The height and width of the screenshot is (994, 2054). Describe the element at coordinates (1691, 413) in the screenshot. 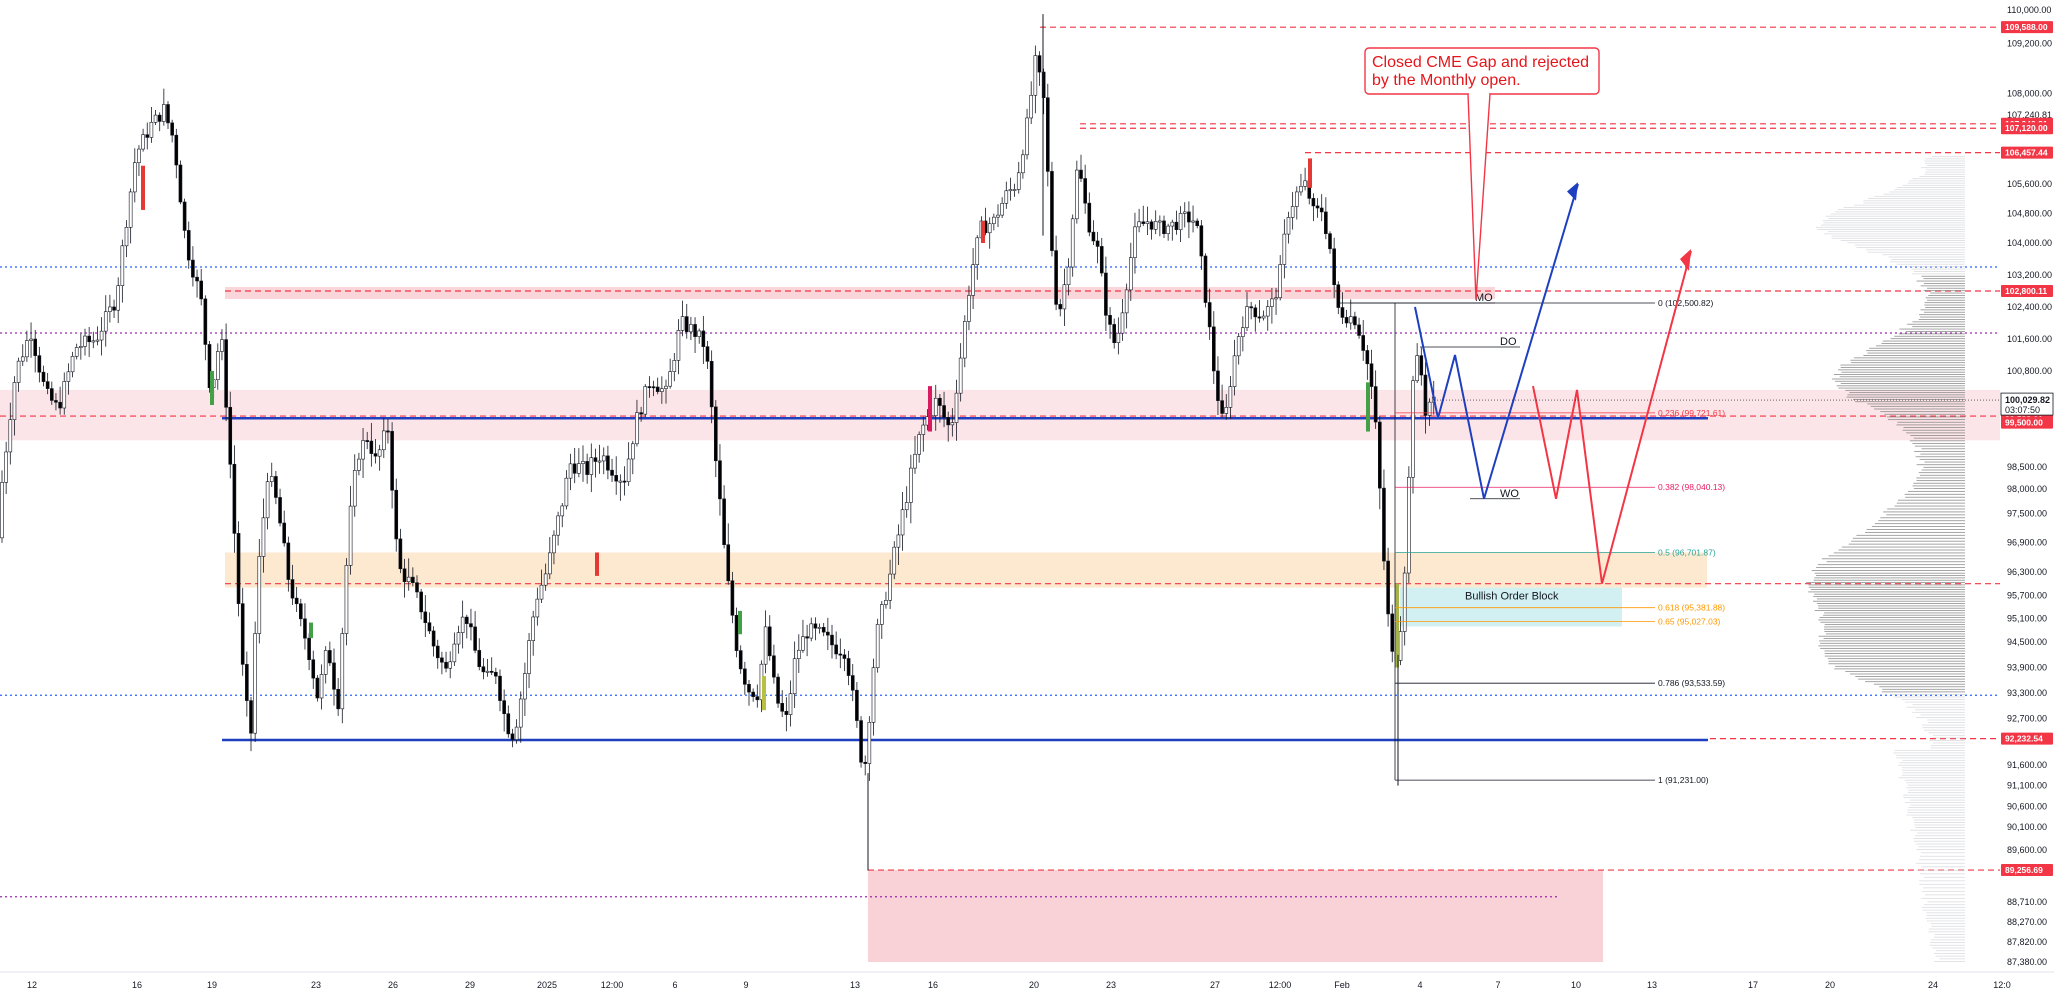

I see `fib-label-1: 0.236 (99,721.61)` at that location.